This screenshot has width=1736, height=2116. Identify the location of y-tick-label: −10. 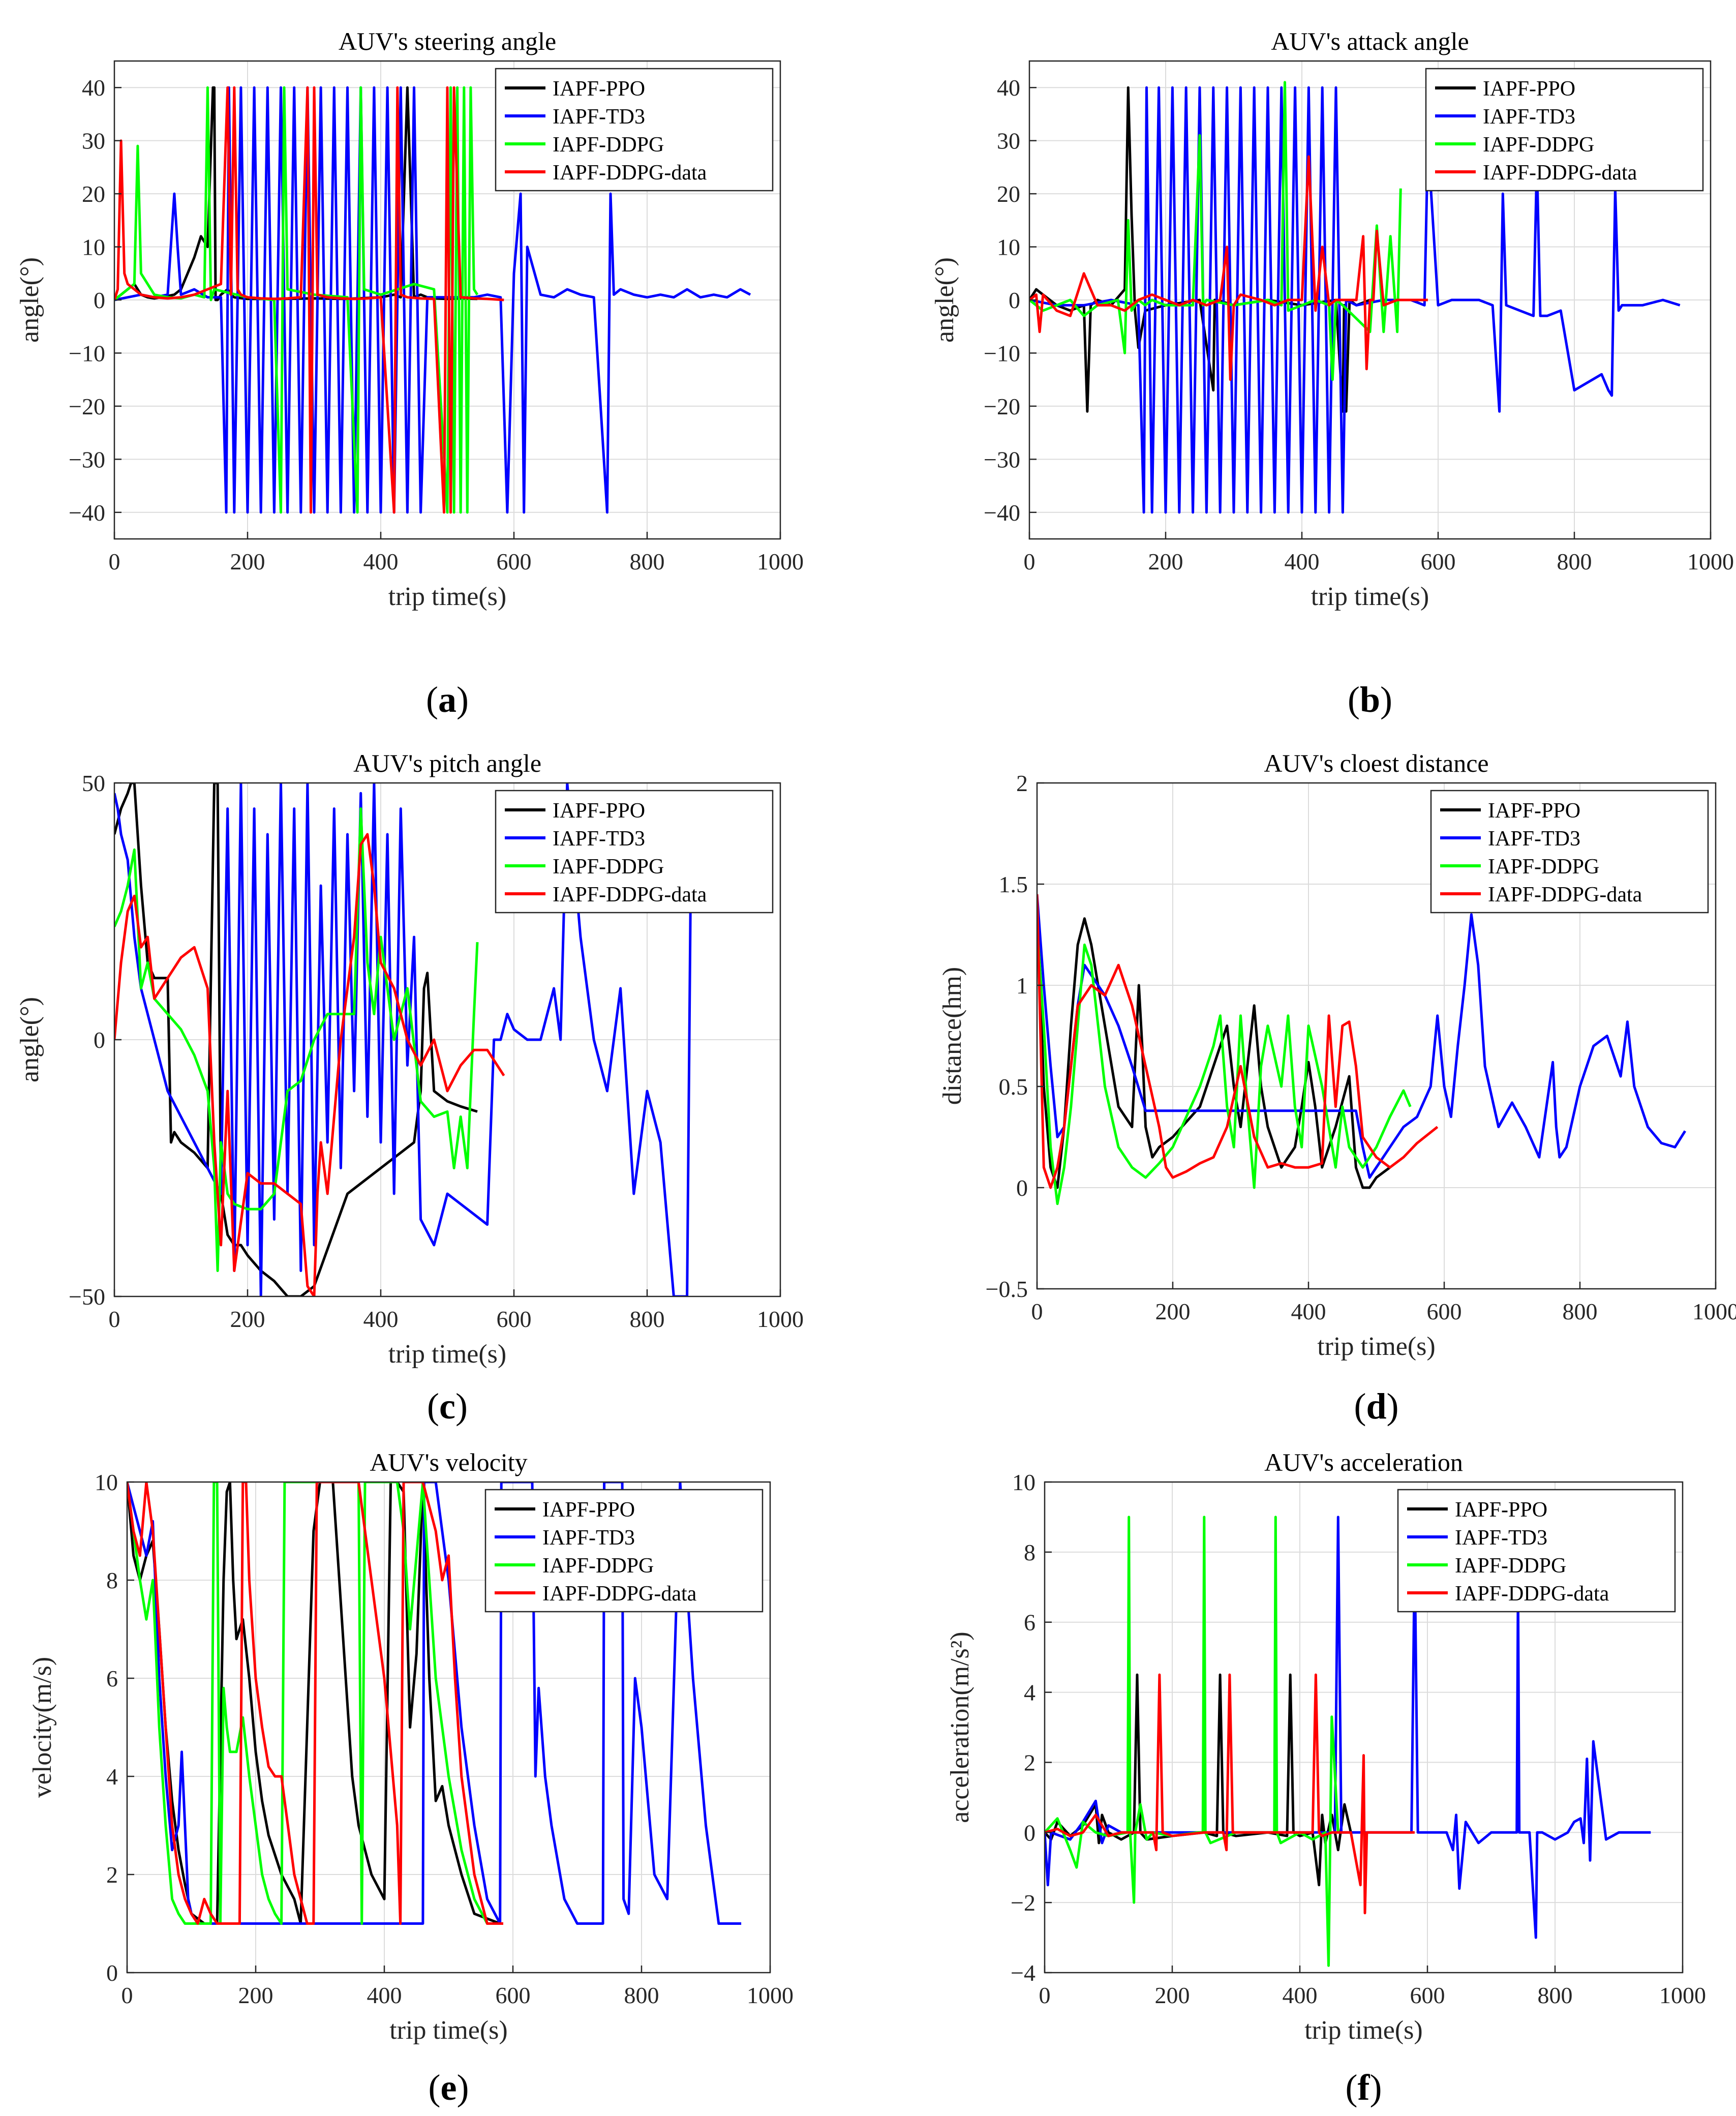
(1002, 353).